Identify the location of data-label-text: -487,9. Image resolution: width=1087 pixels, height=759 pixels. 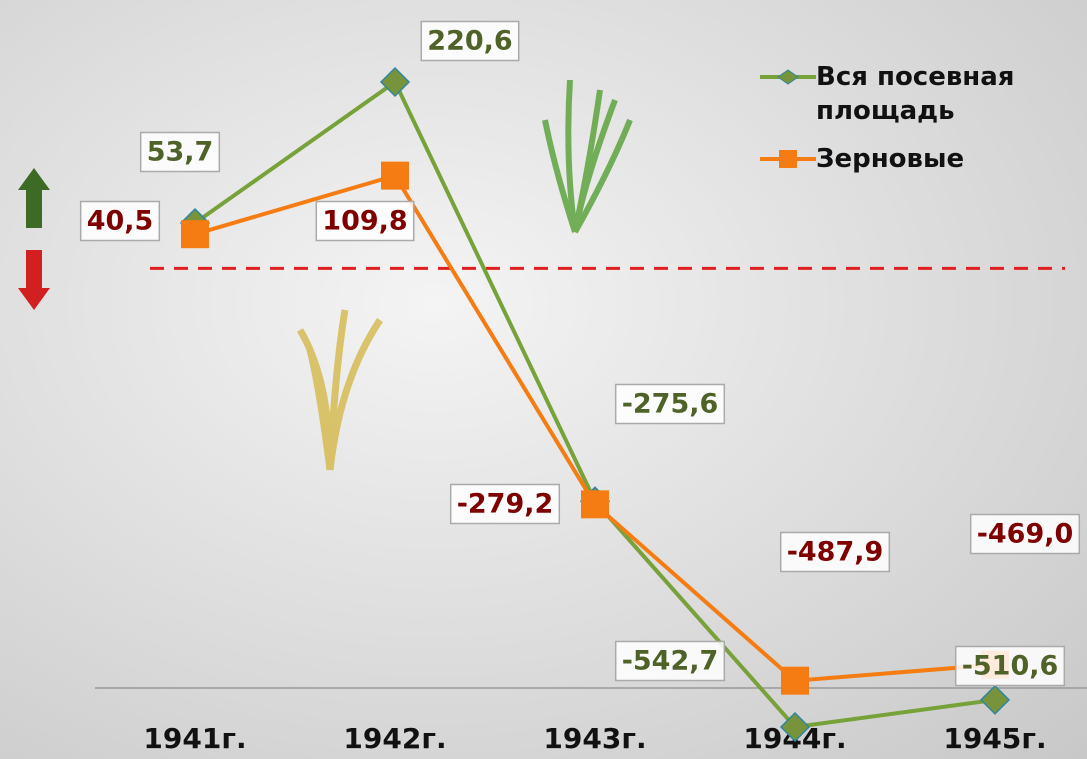
(835, 552).